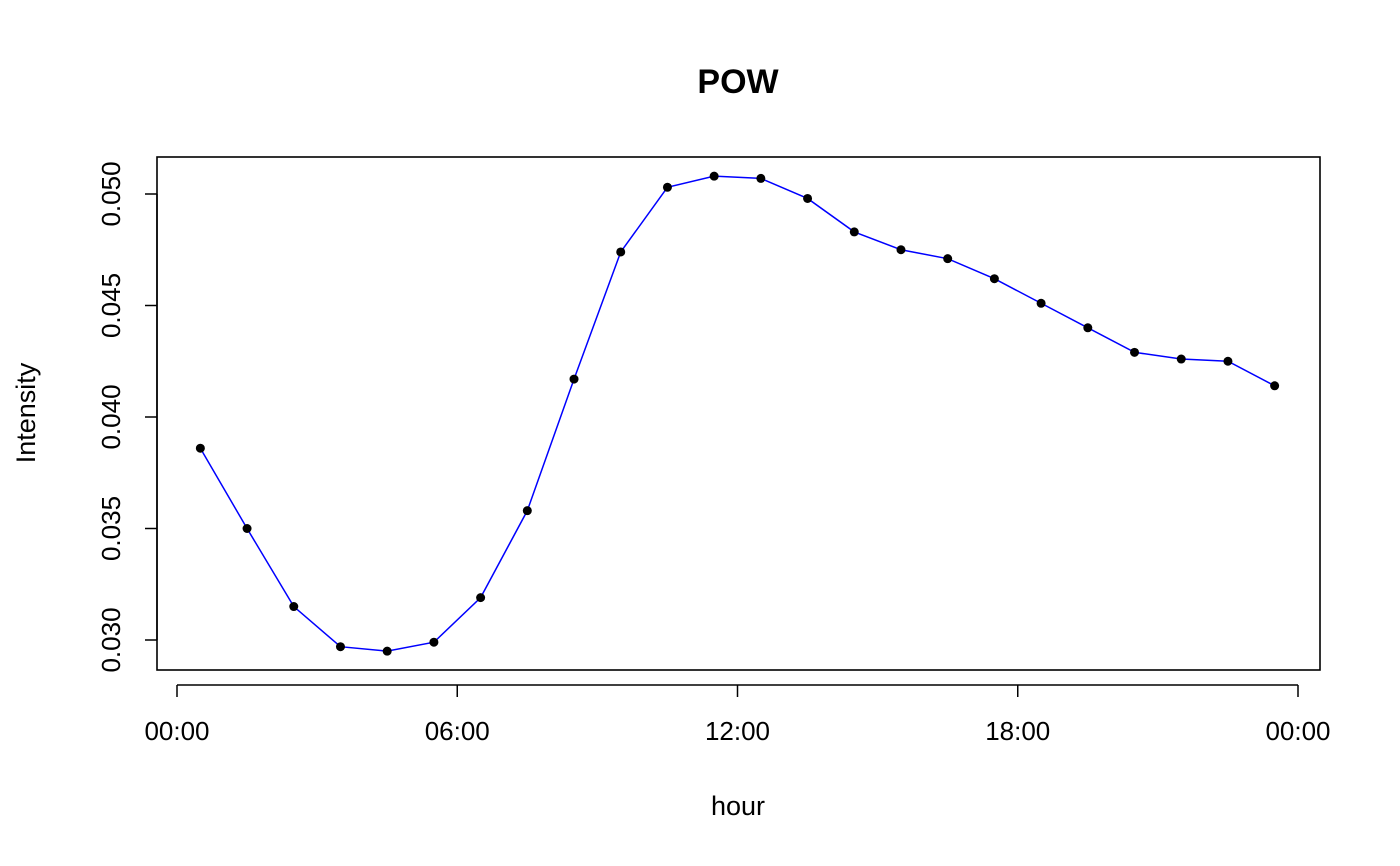 This screenshot has width=1400, height=866. I want to click on x-tick-label: 06:00, so click(457, 731).